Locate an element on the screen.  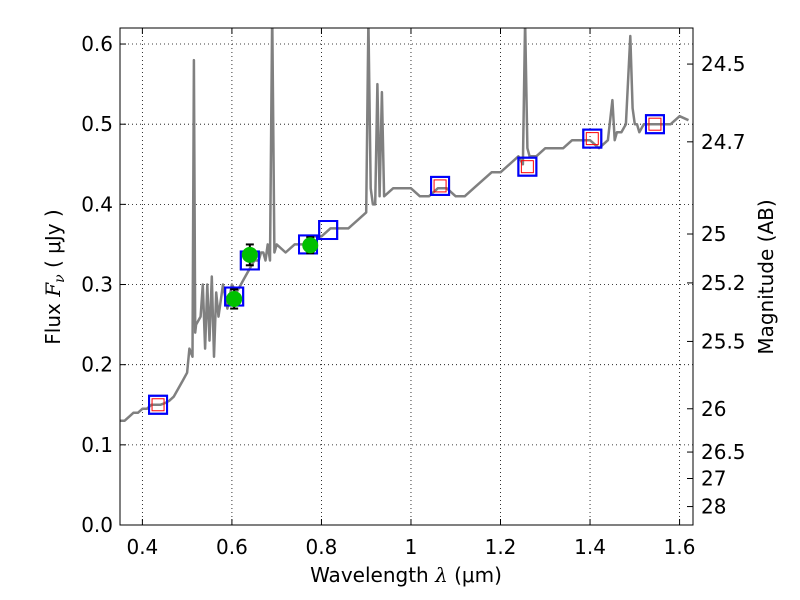
y-axis-title-prefix: Flux is located at coordinates (53, 321).